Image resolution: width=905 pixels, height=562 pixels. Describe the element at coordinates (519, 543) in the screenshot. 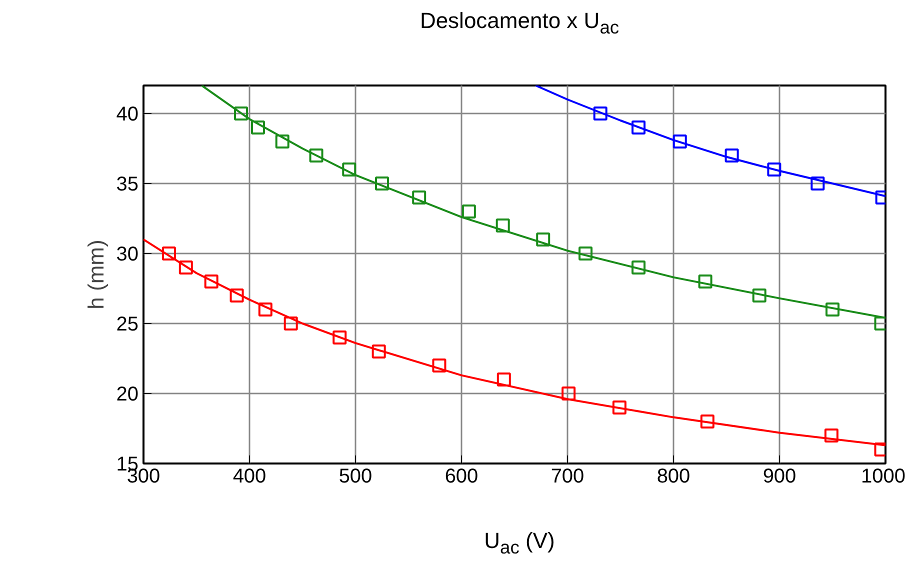

I see `x-axis-title: U$_{ac}$ (V)` at that location.